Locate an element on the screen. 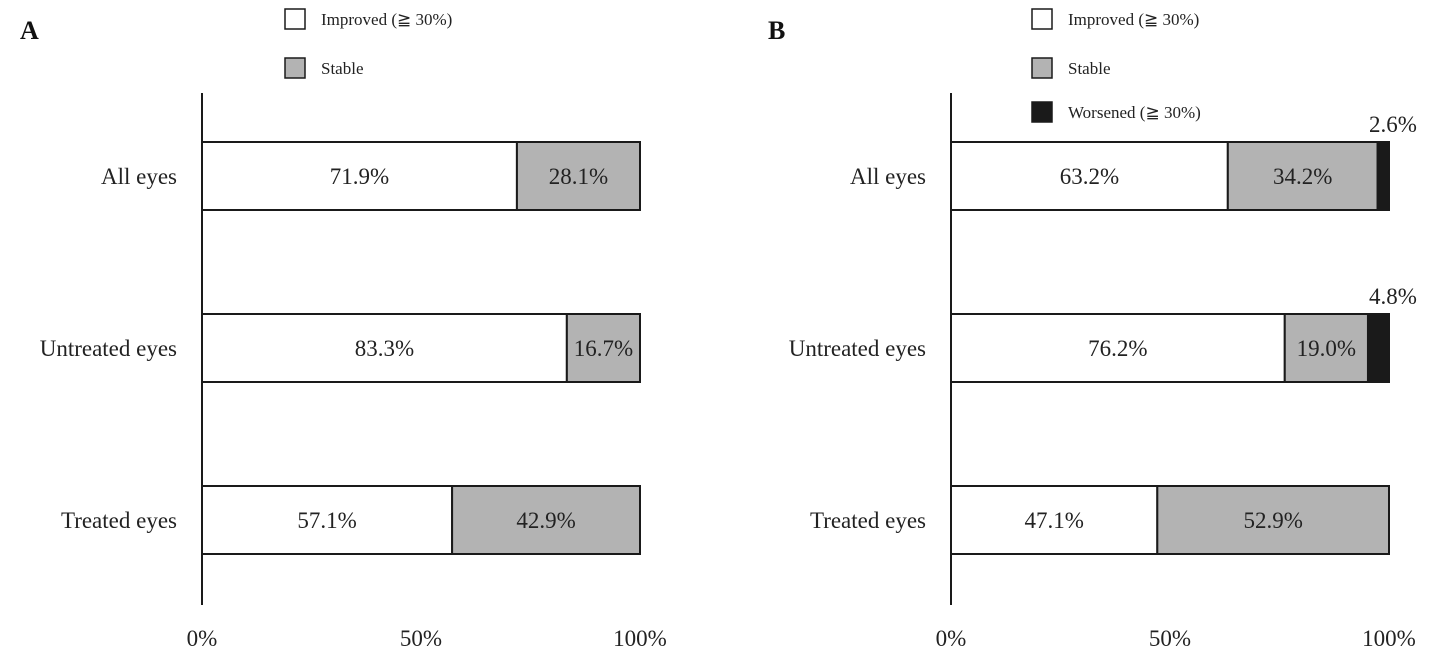  data-label: 76.2% is located at coordinates (1117, 348).